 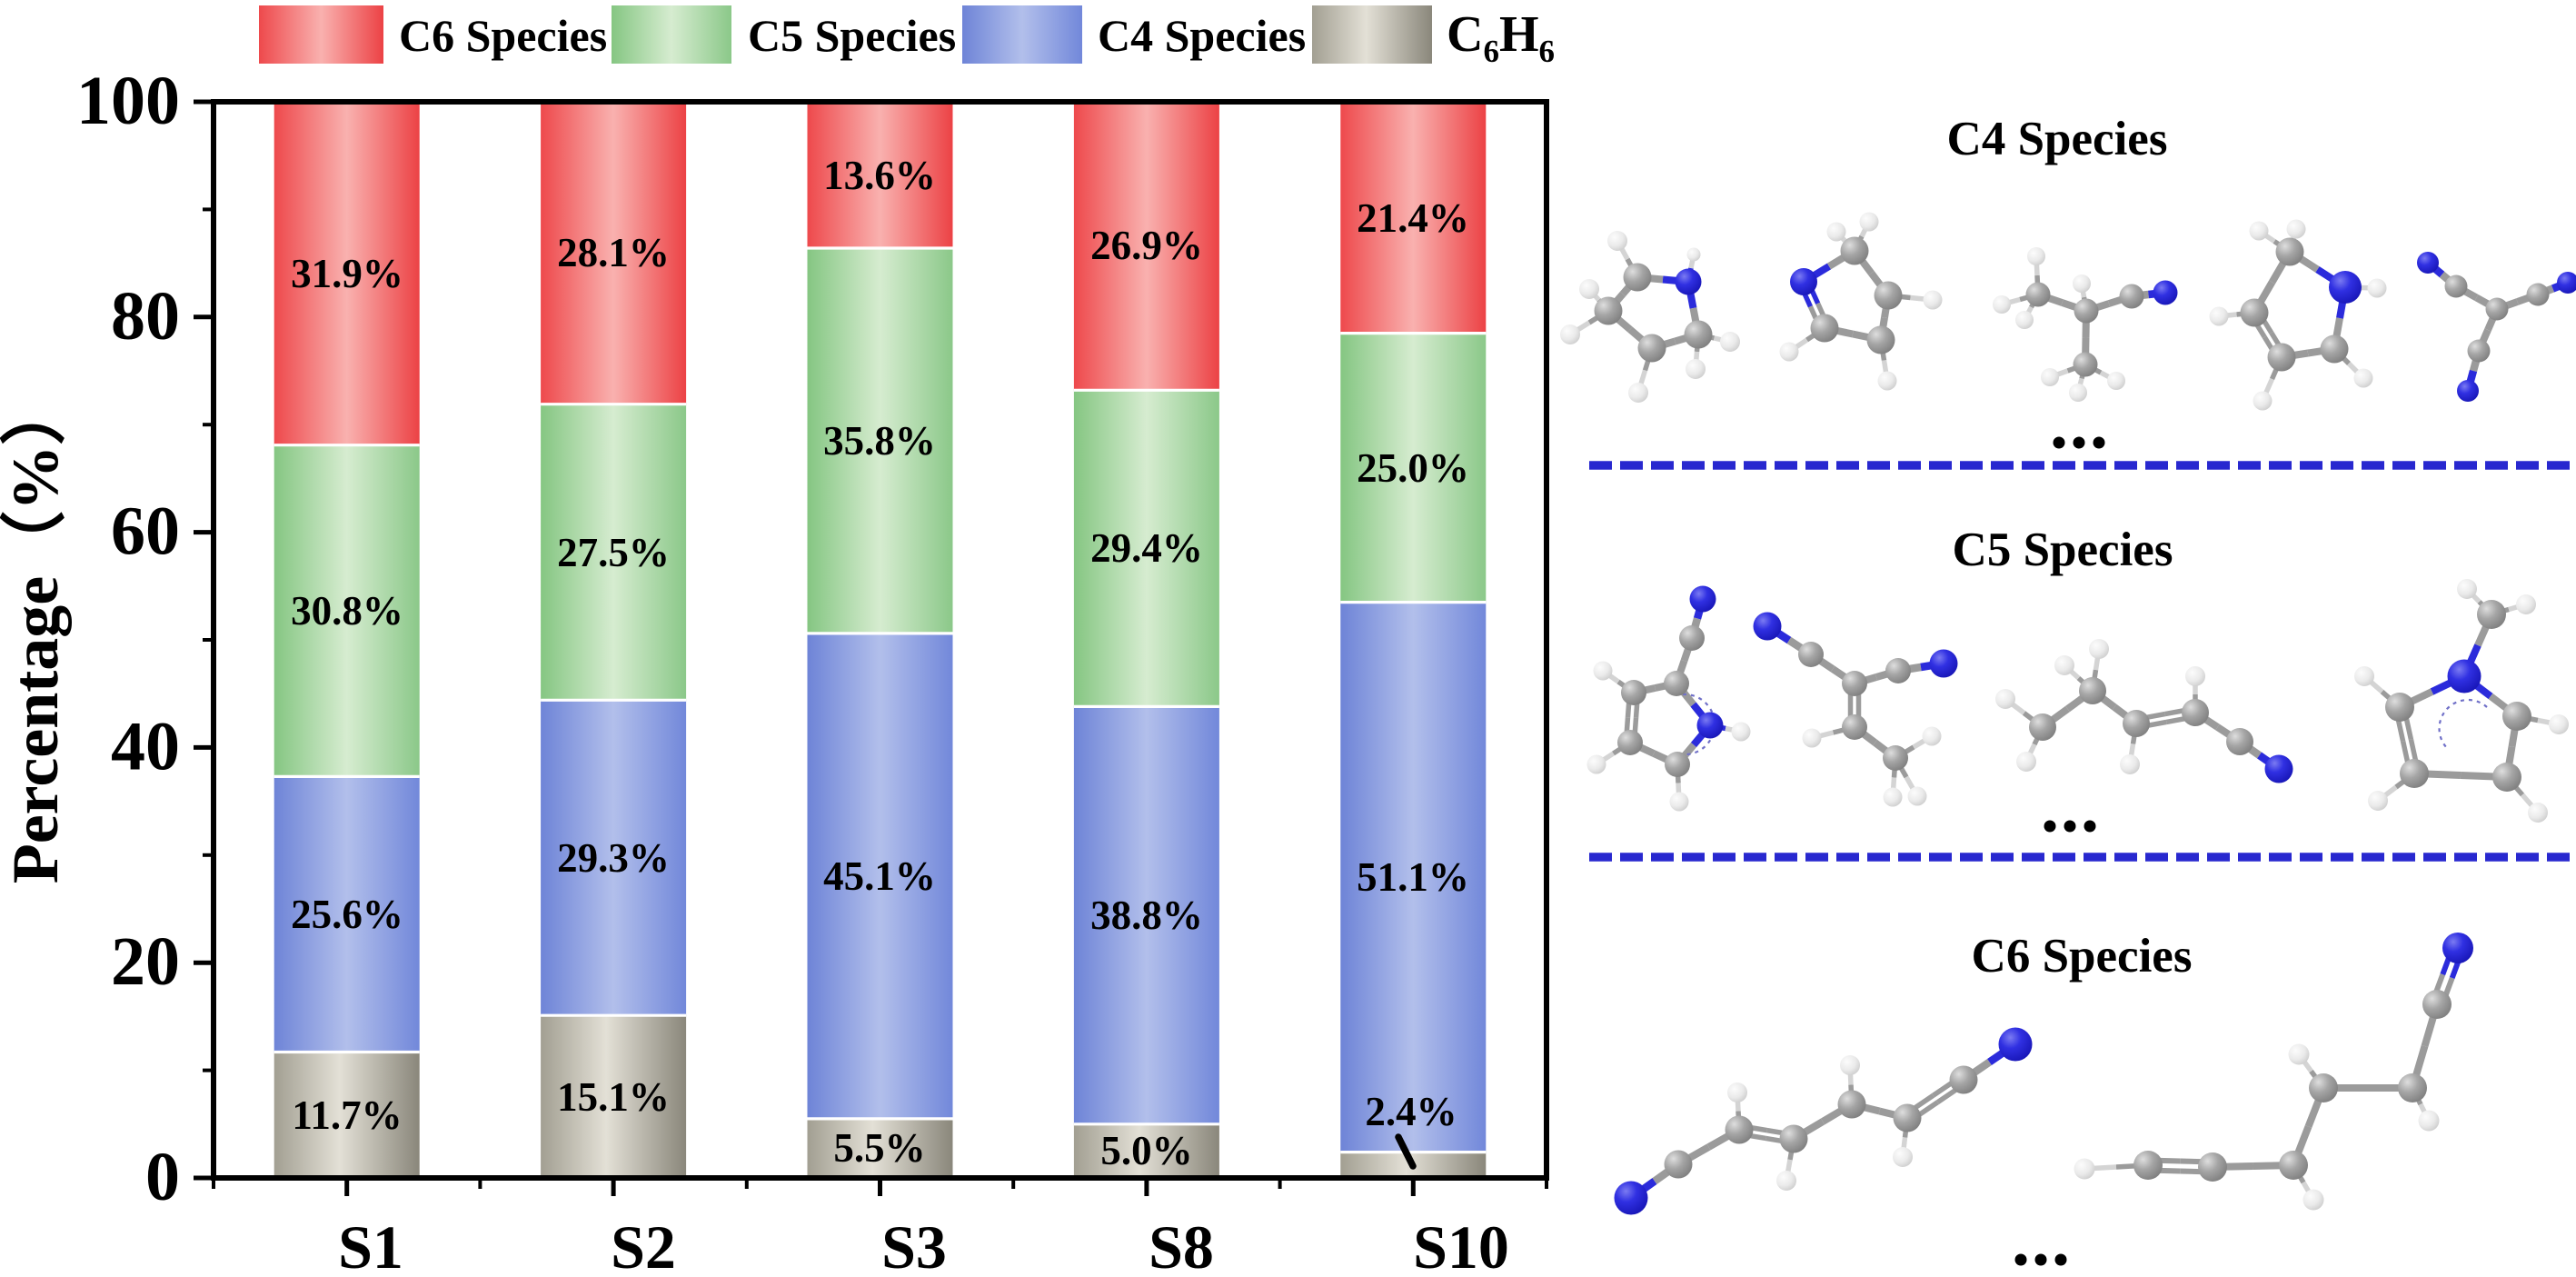 What do you see at coordinates (613, 1097) in the screenshot?
I see `svg-text: 15.1%` at bounding box center [613, 1097].